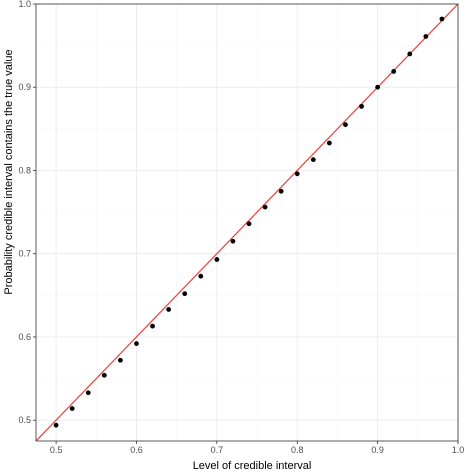 The height and width of the screenshot is (474, 474). What do you see at coordinates (24, 337) in the screenshot?
I see `y-tick-label: 0.6` at bounding box center [24, 337].